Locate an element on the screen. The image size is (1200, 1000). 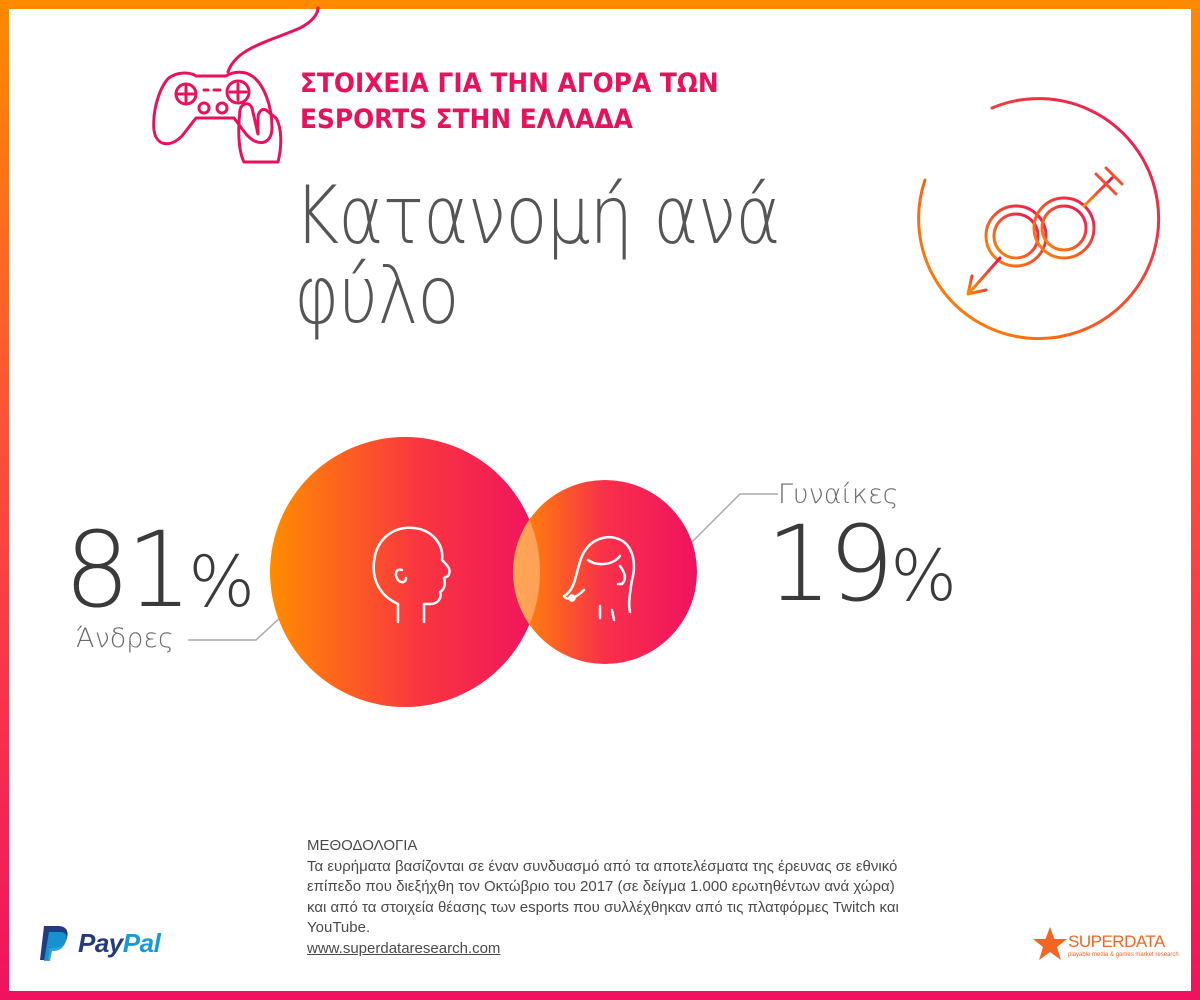
women-circle is located at coordinates (605, 572).